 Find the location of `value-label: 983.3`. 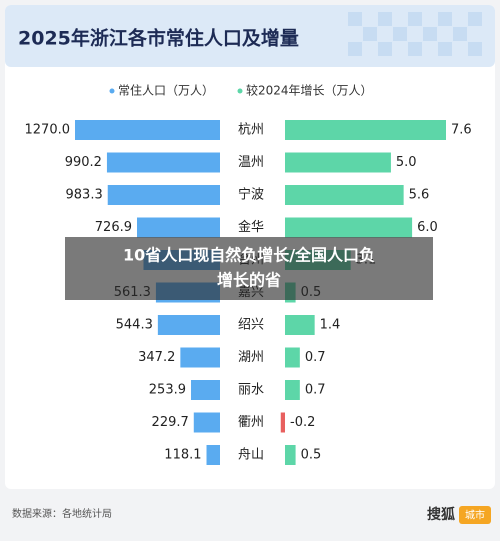

value-label: 983.3 is located at coordinates (84, 195).